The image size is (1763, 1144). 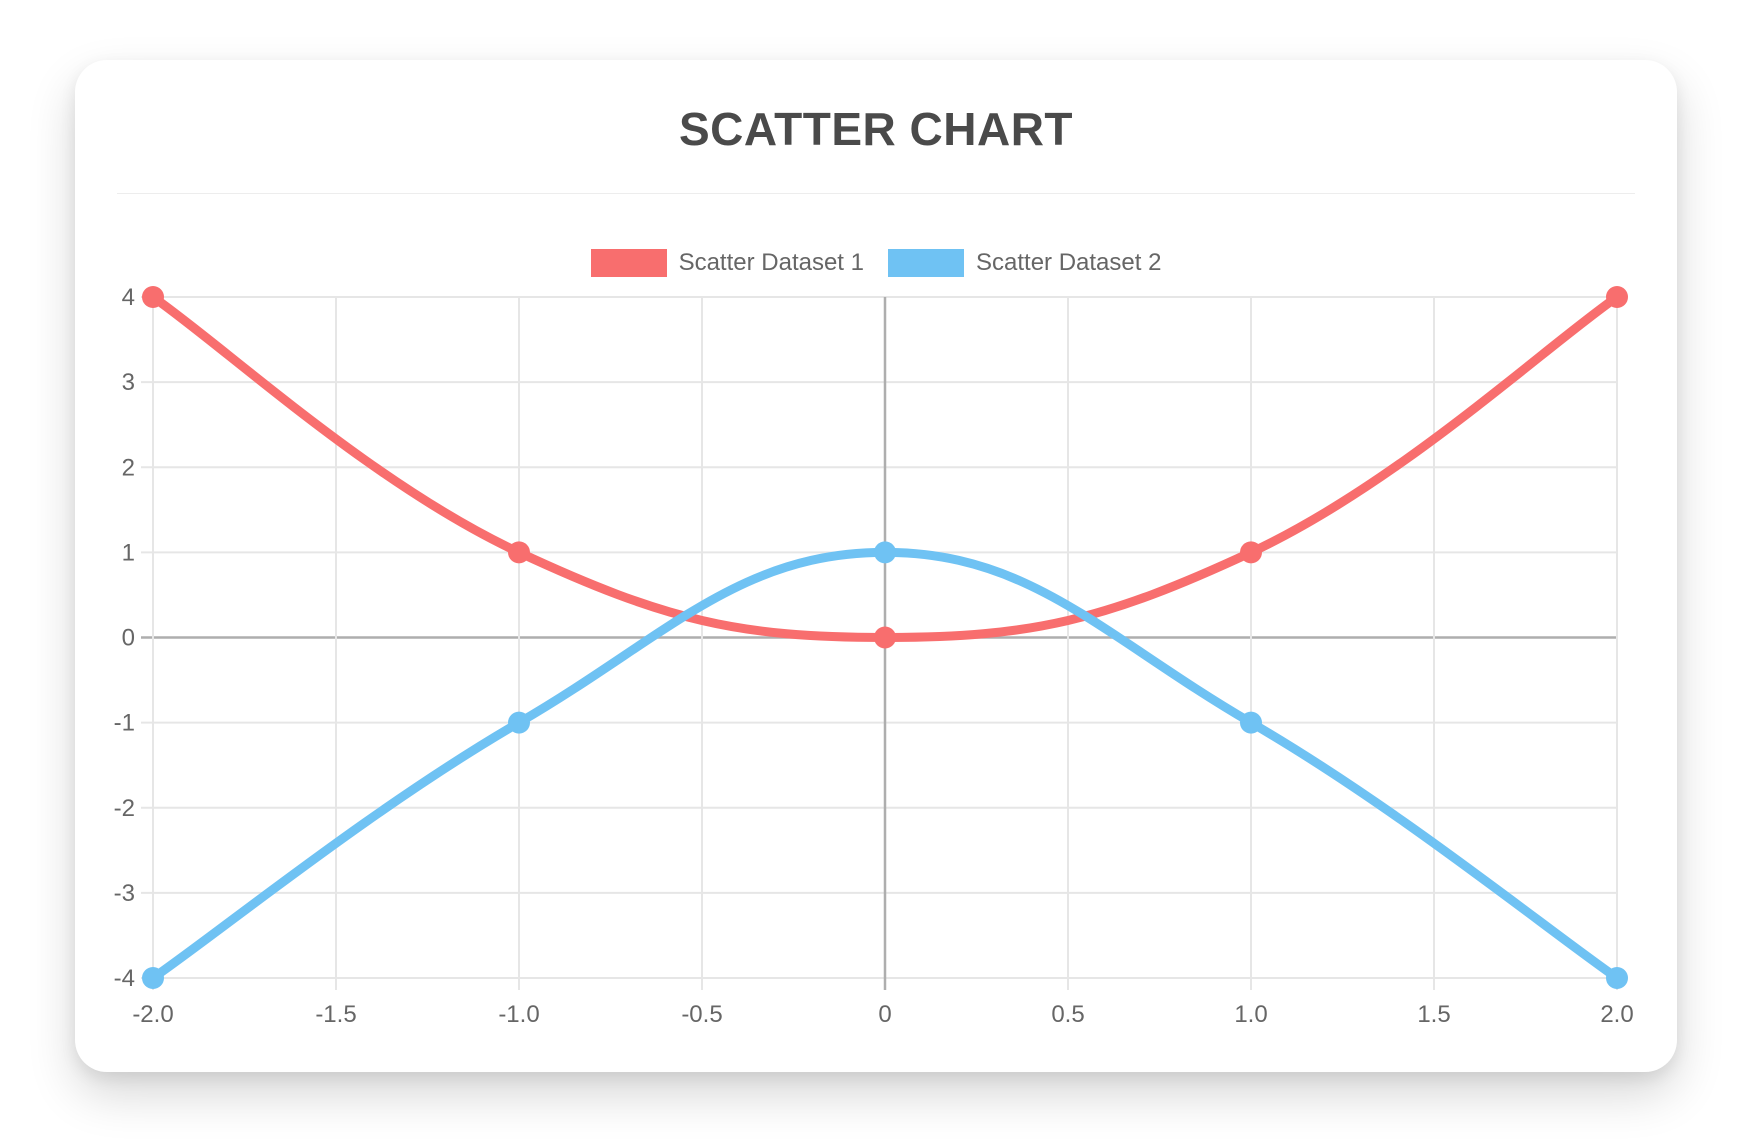 What do you see at coordinates (1433, 1014) in the screenshot?
I see `x-tick-label: 1.5` at bounding box center [1433, 1014].